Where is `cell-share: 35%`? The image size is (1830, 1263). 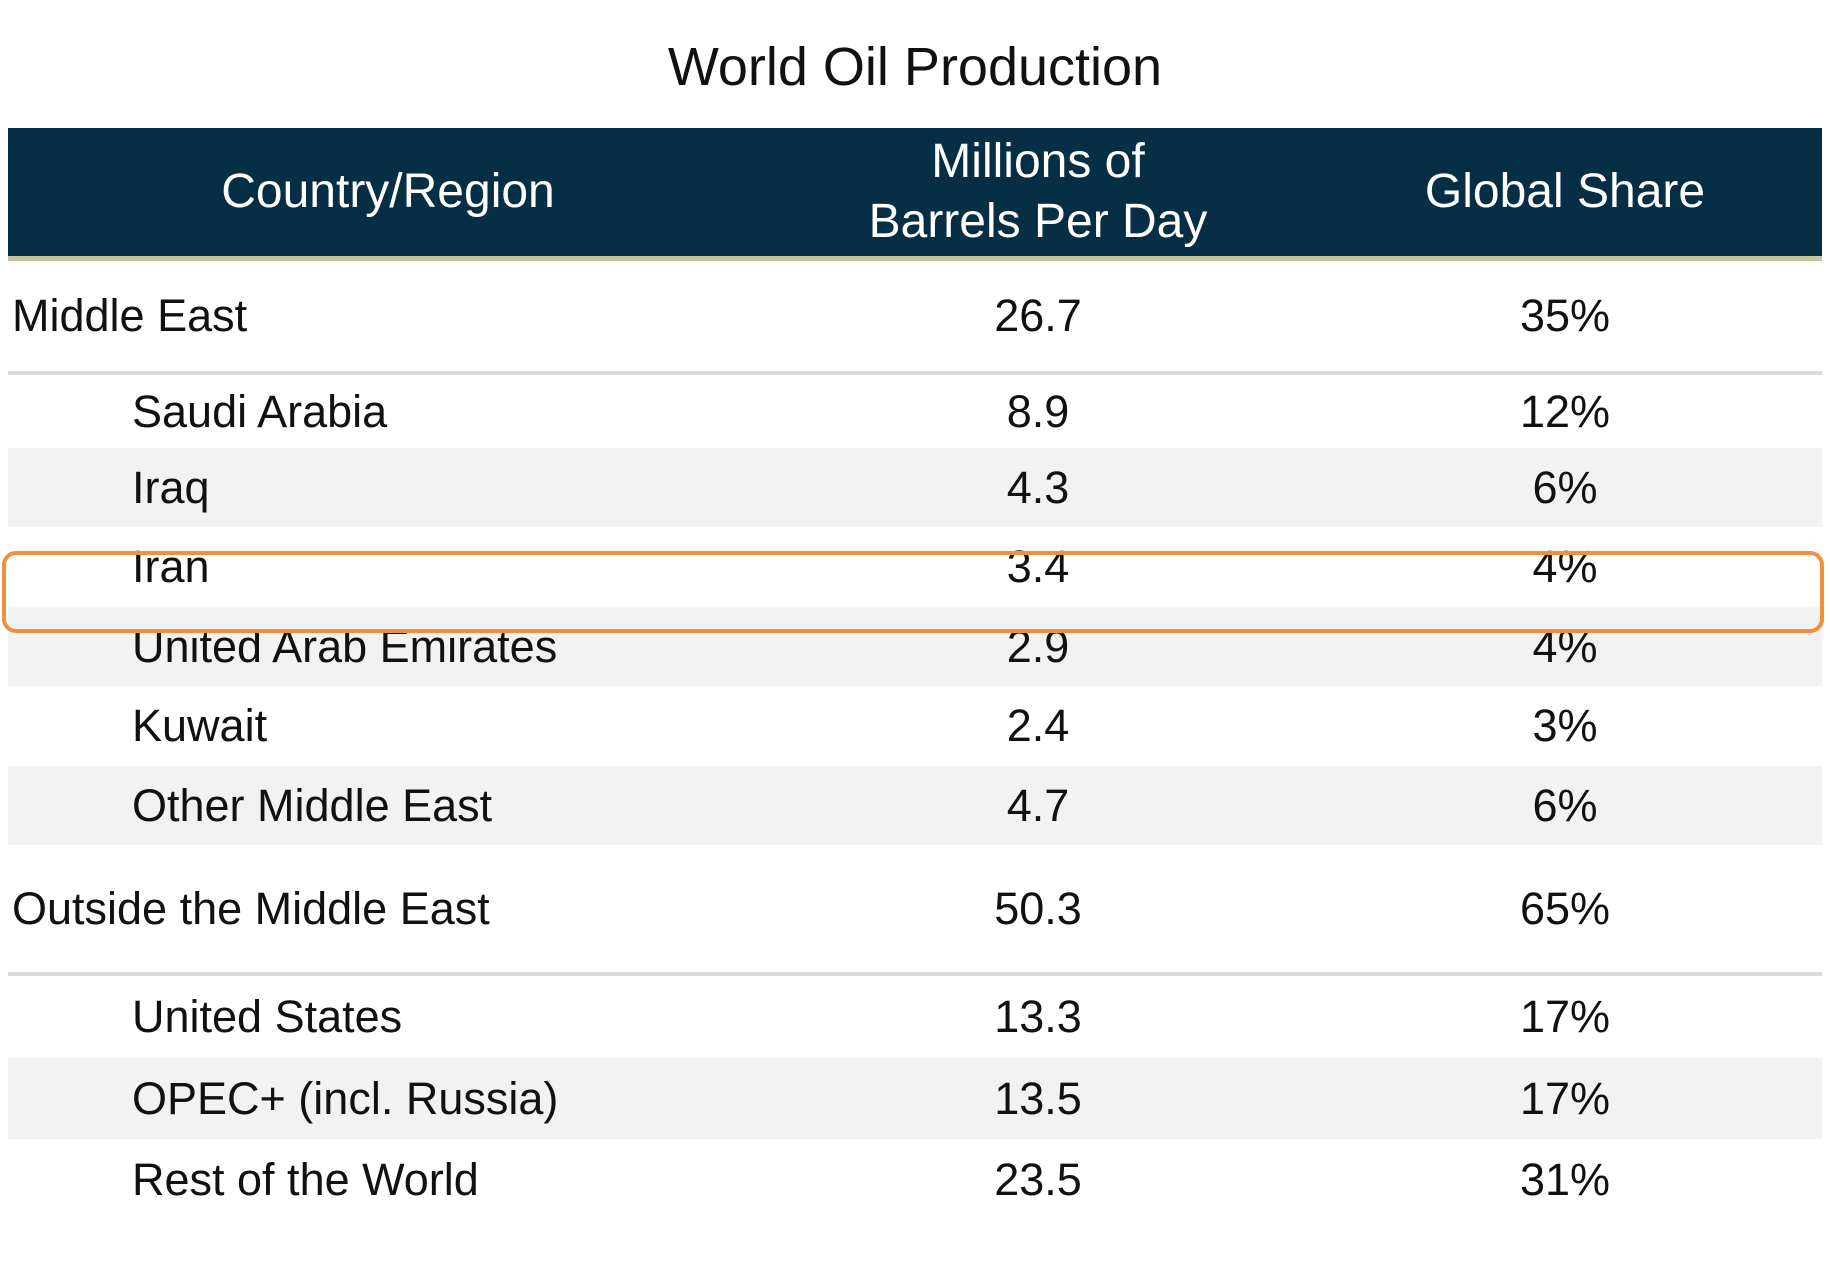
cell-share: 35% is located at coordinates (1565, 315).